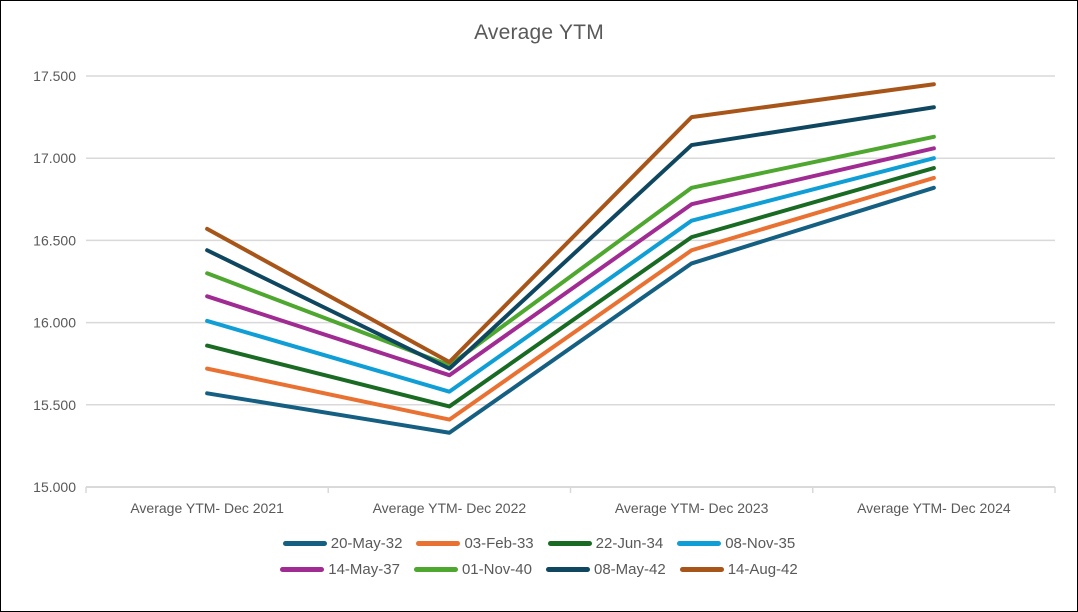 This screenshot has width=1078, height=612. What do you see at coordinates (538, 543) in the screenshot?
I see `legend-row: 20-May-32 03-Feb-33 22-Jun-34 08-Nov-35` at bounding box center [538, 543].